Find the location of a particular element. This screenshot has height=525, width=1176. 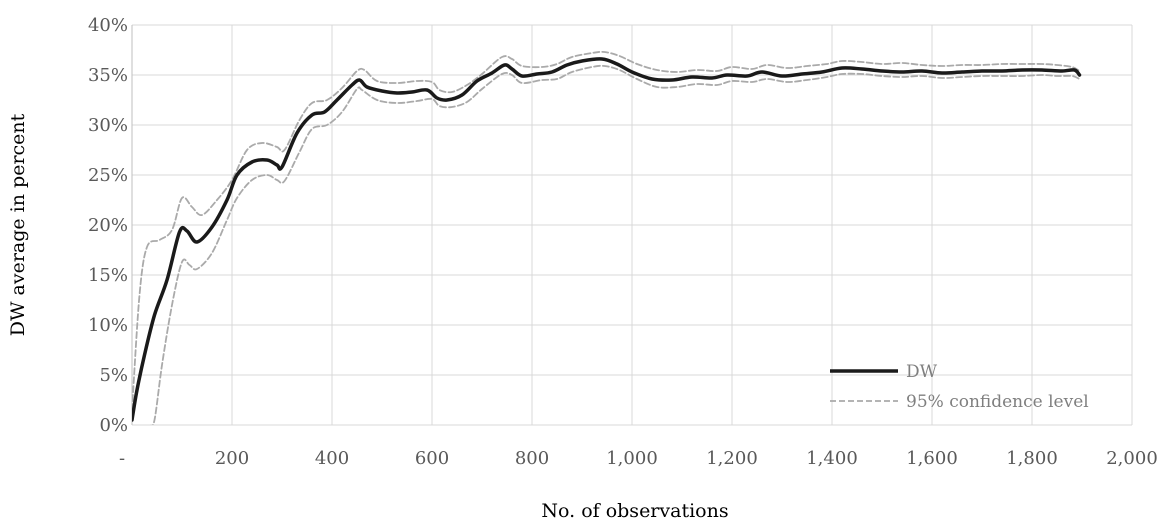

y-tick-label: 10% is located at coordinates (108, 325).